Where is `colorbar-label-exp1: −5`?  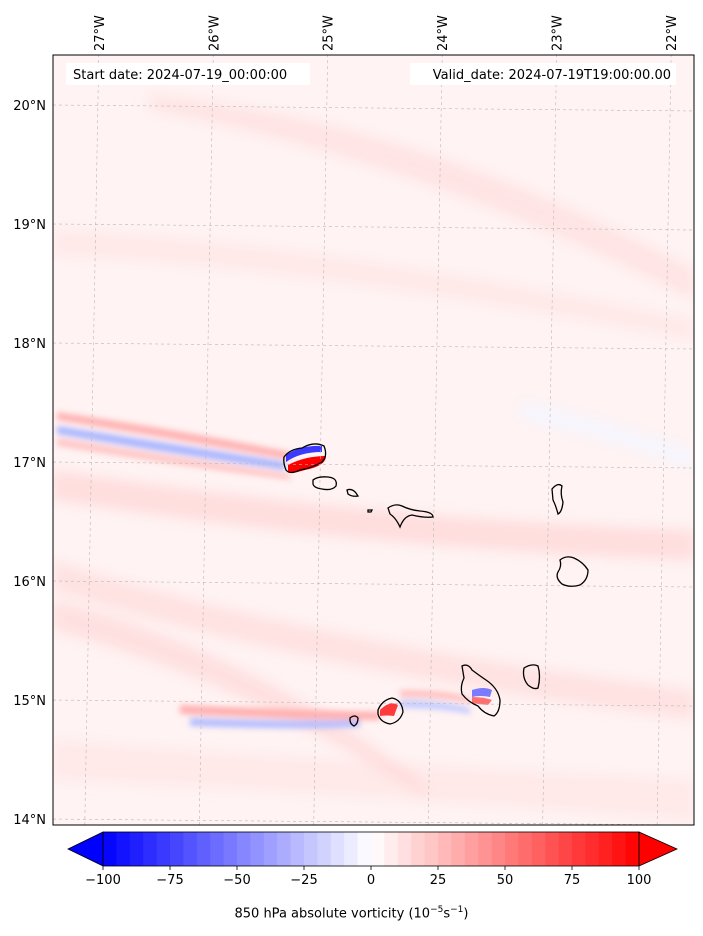
colorbar-label-exp1: −5 is located at coordinates (437, 910).